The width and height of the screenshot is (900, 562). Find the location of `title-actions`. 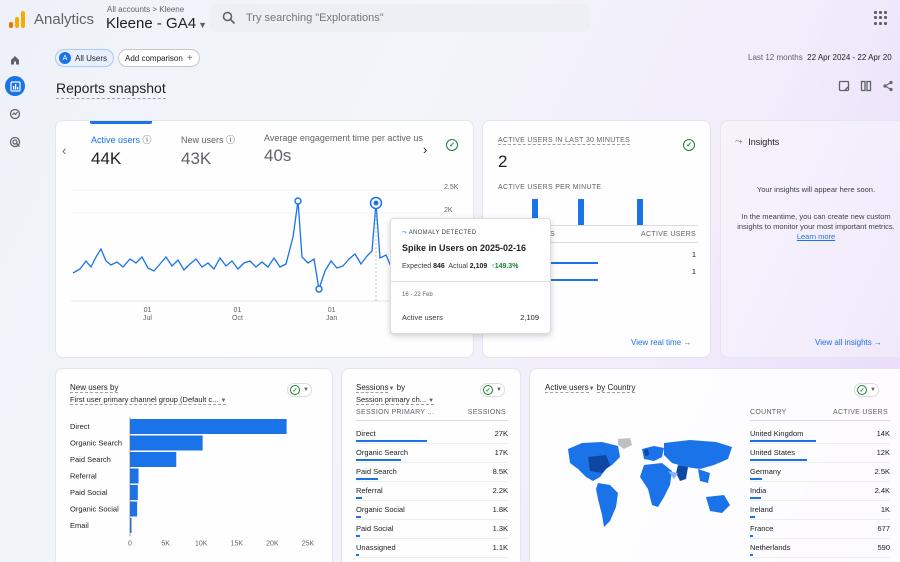

title-actions is located at coordinates (866, 86).